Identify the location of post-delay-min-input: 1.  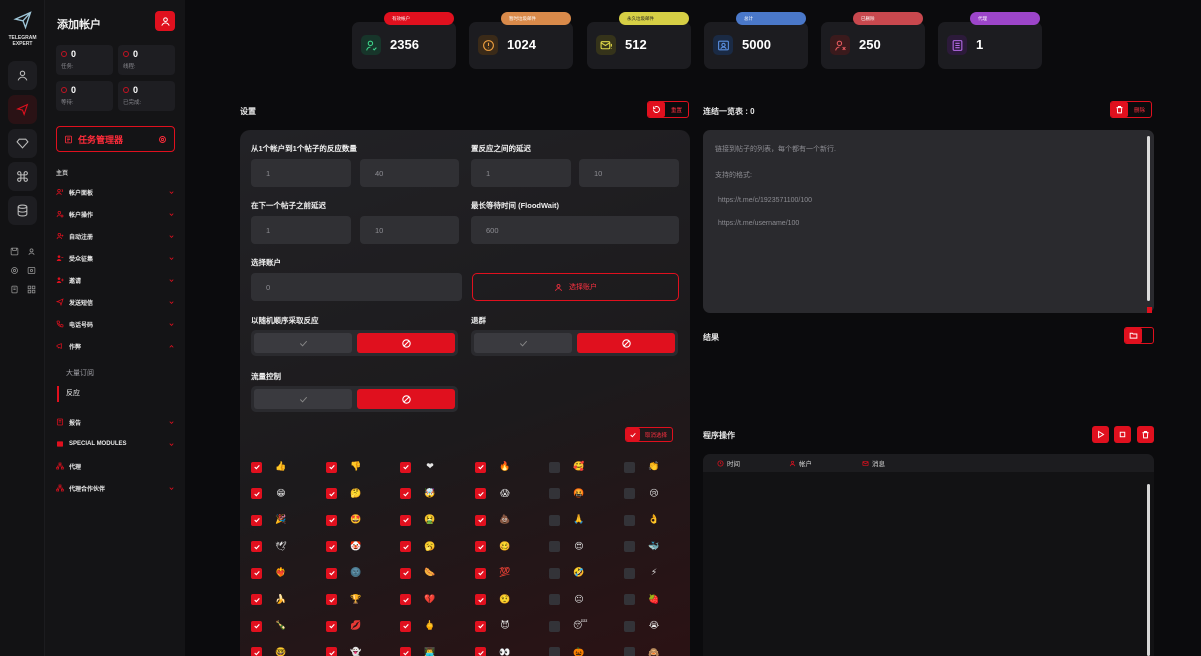
(301, 230).